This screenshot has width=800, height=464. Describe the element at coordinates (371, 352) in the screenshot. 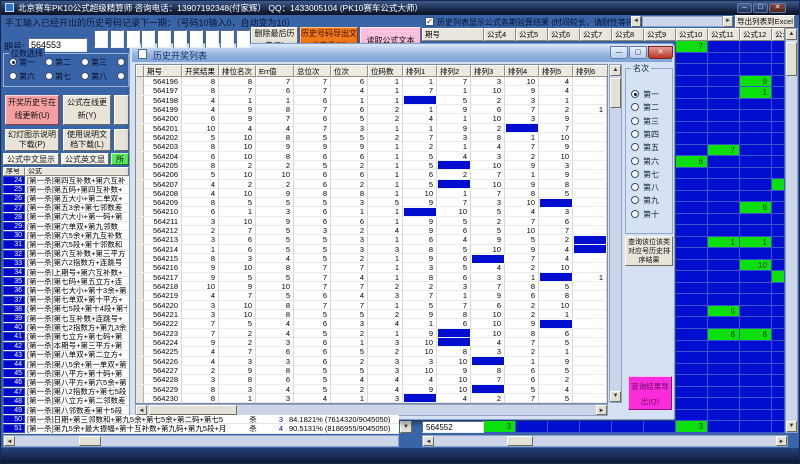

I see `popup-table-row: 564225 4 7 6 6 5 2 10 8 3 2 1` at that location.